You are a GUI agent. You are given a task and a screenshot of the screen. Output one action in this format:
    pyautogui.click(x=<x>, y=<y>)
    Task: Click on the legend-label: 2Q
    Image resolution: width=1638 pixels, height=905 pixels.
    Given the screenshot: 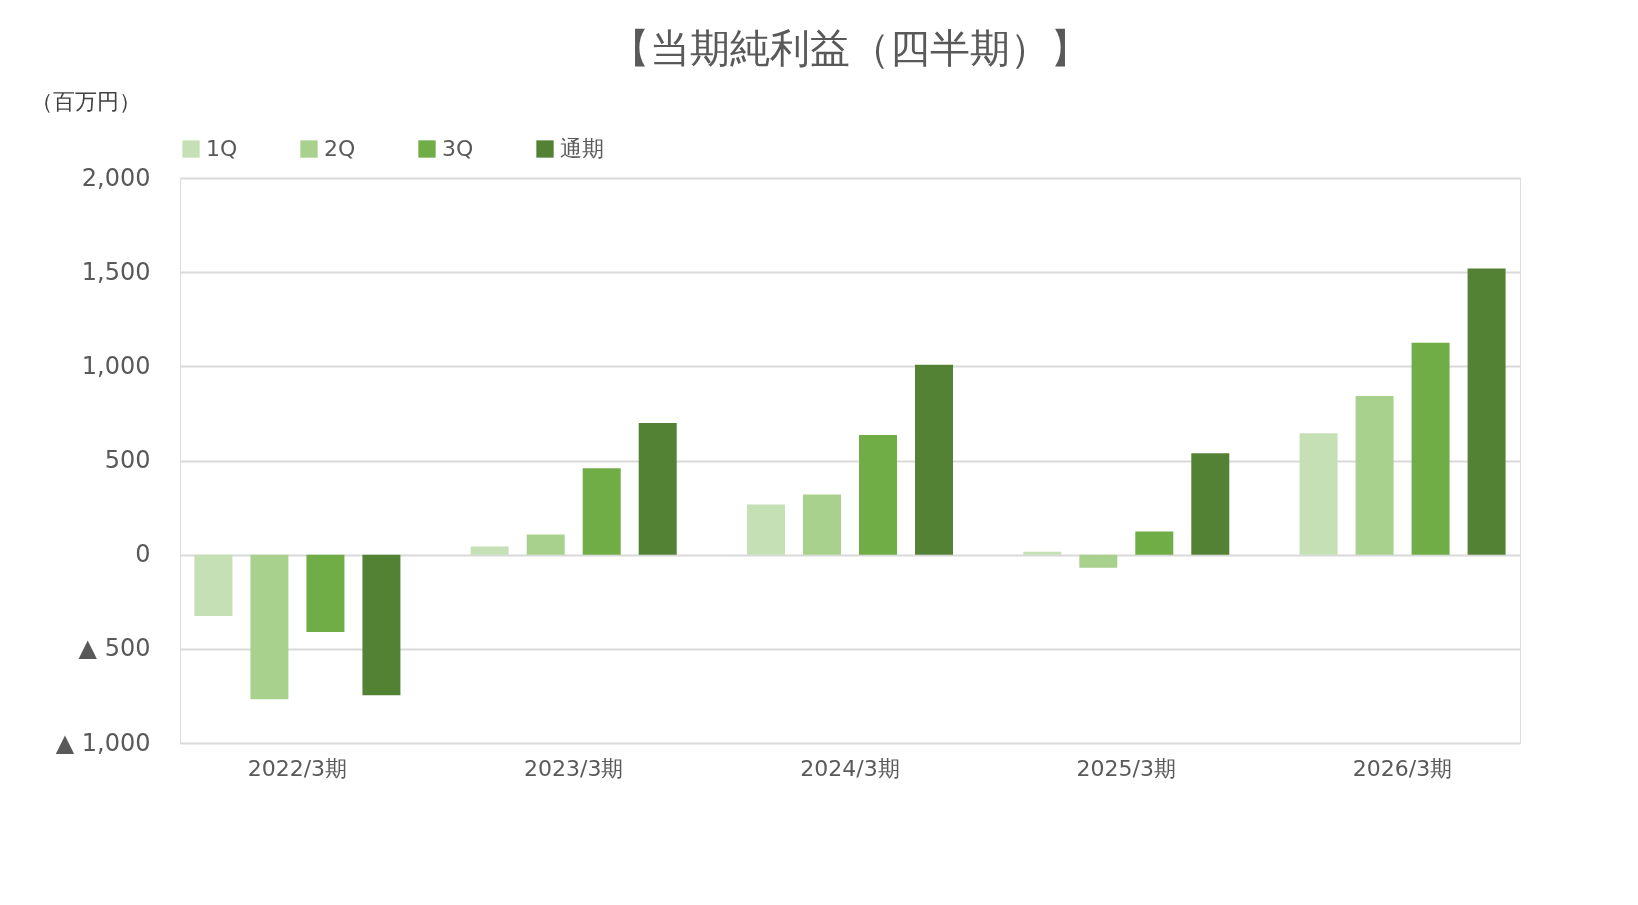 What is the action you would take?
    pyautogui.click(x=340, y=148)
    